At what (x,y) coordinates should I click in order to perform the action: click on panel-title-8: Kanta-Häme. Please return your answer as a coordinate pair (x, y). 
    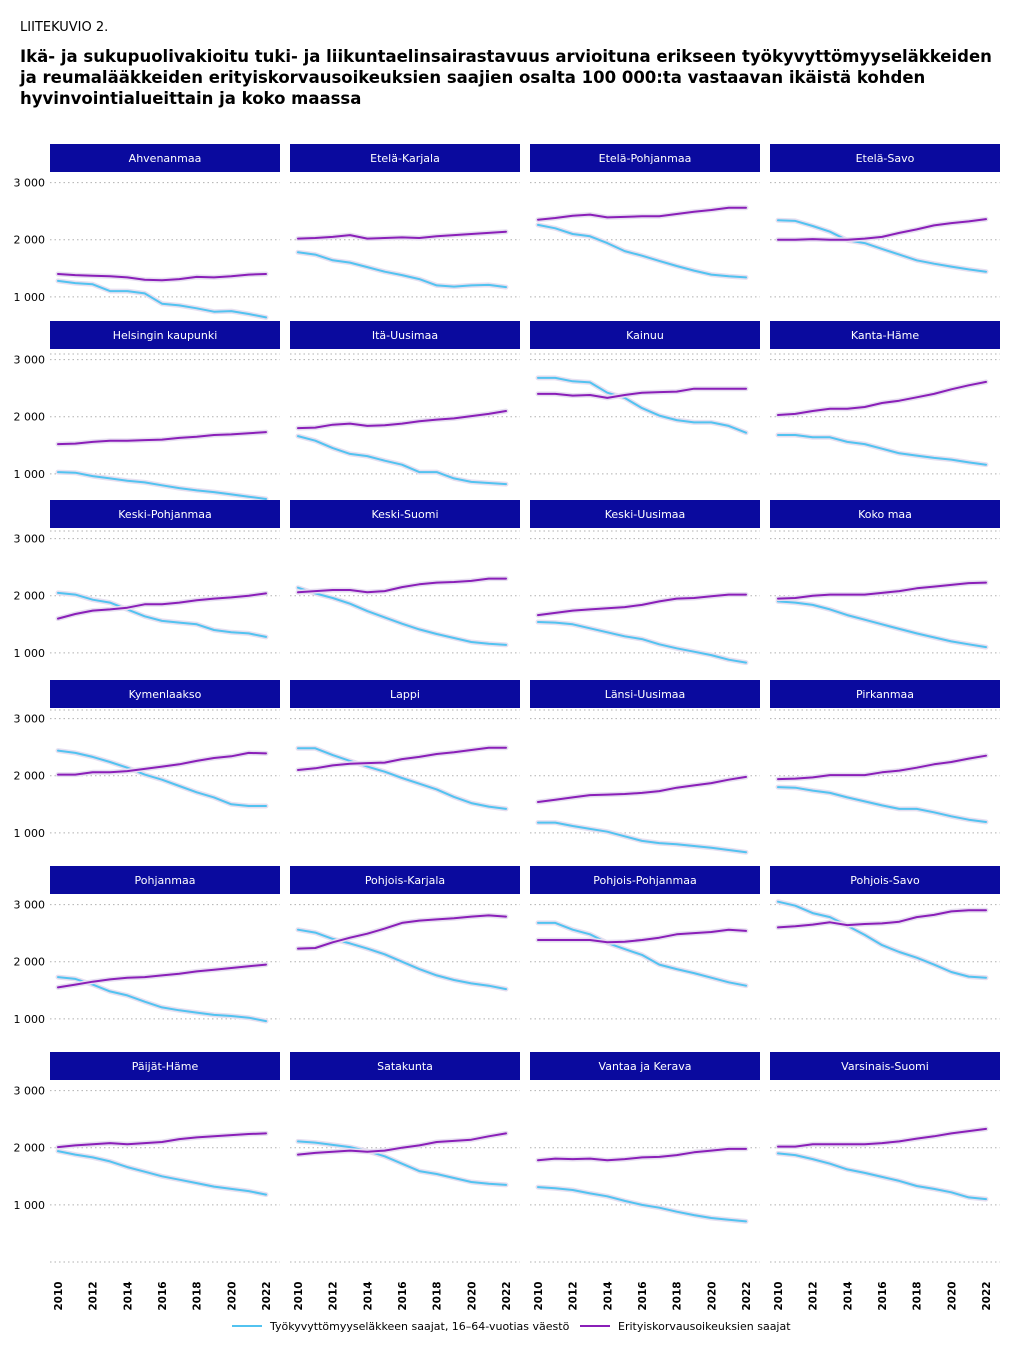
    Looking at the image, I should click on (885, 335).